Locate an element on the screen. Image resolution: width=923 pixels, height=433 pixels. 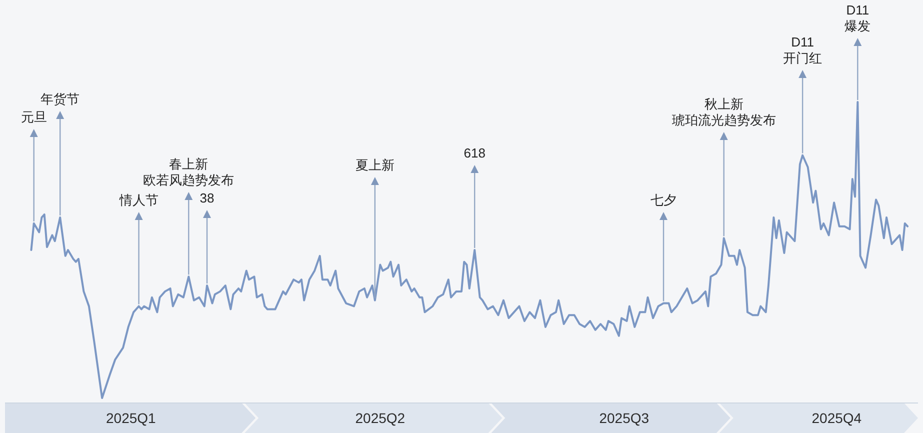
annotation: 夏上新 is located at coordinates (374, 165).